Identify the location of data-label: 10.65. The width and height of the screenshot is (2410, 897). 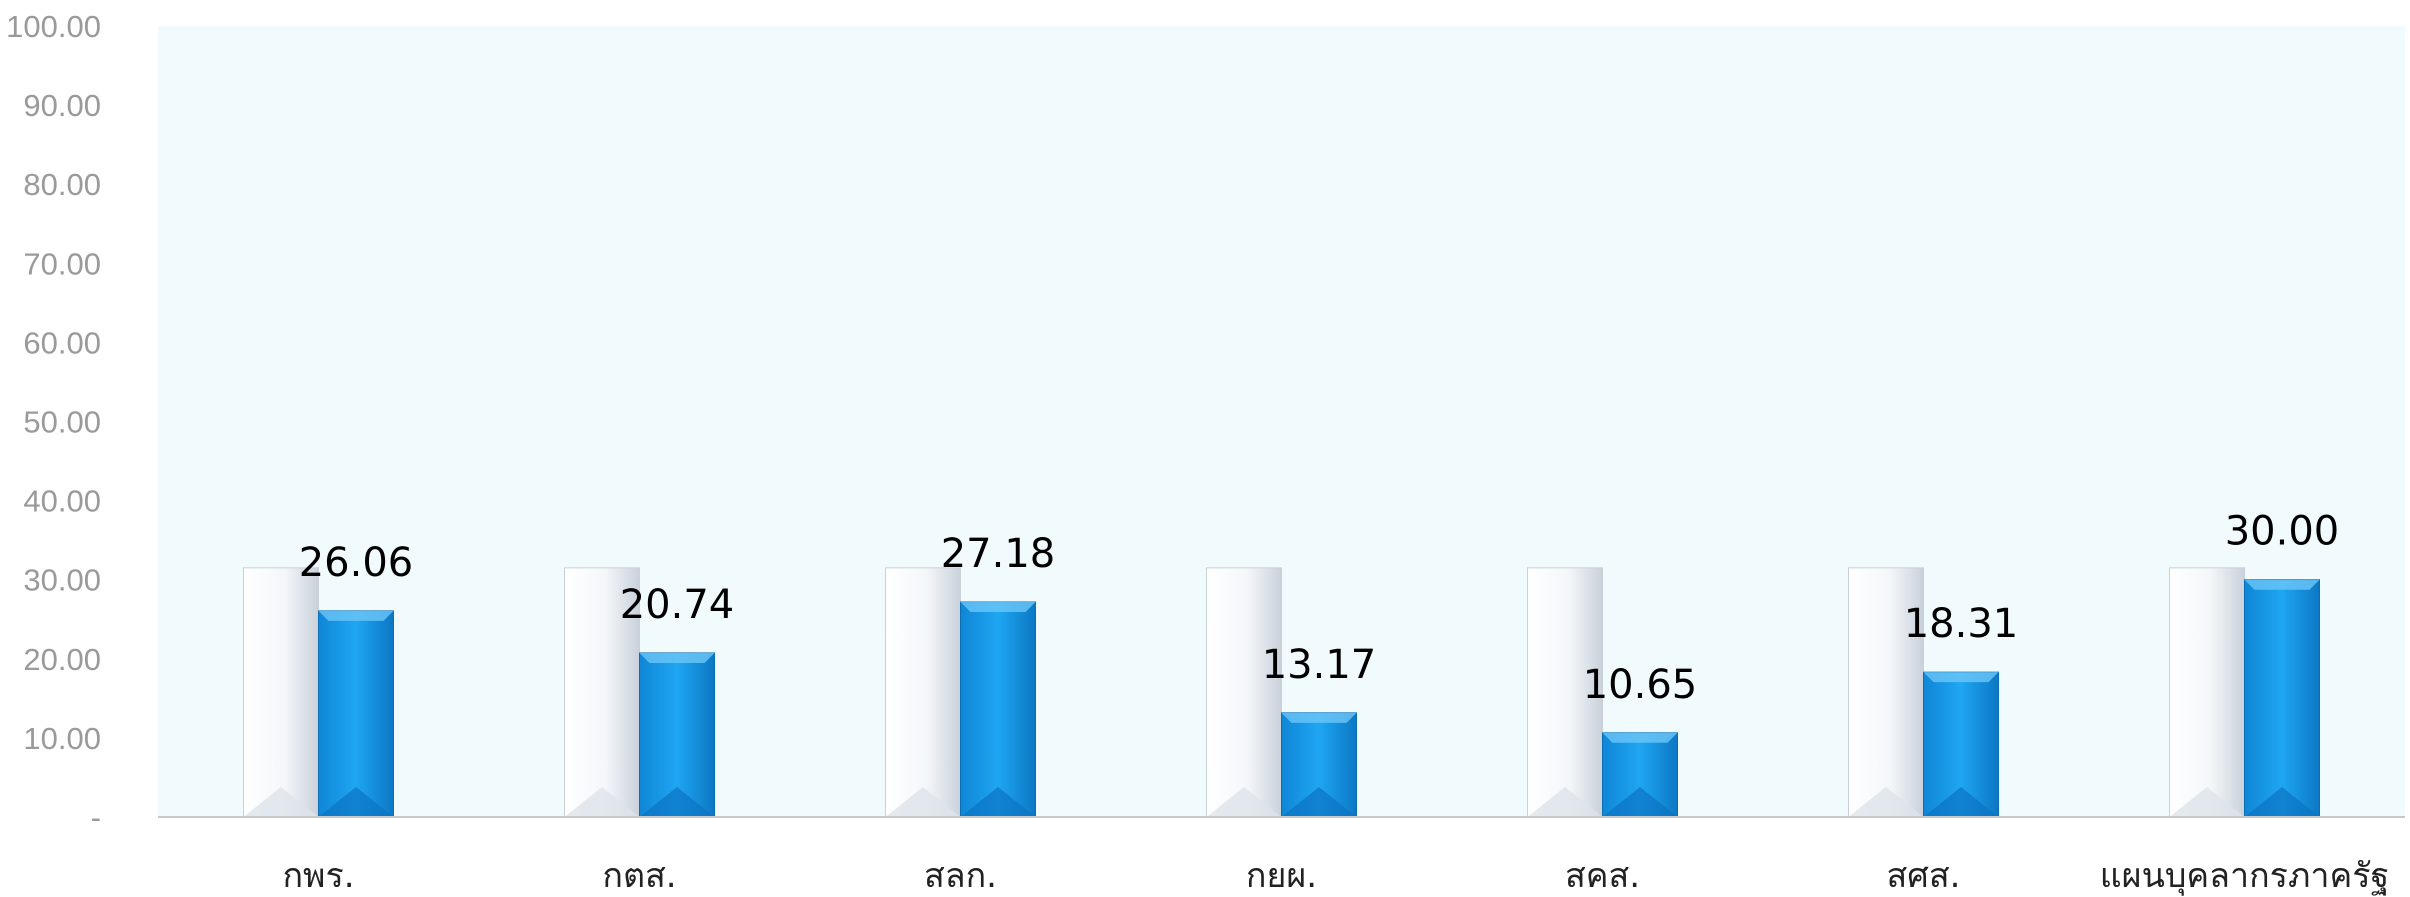
(1640, 685).